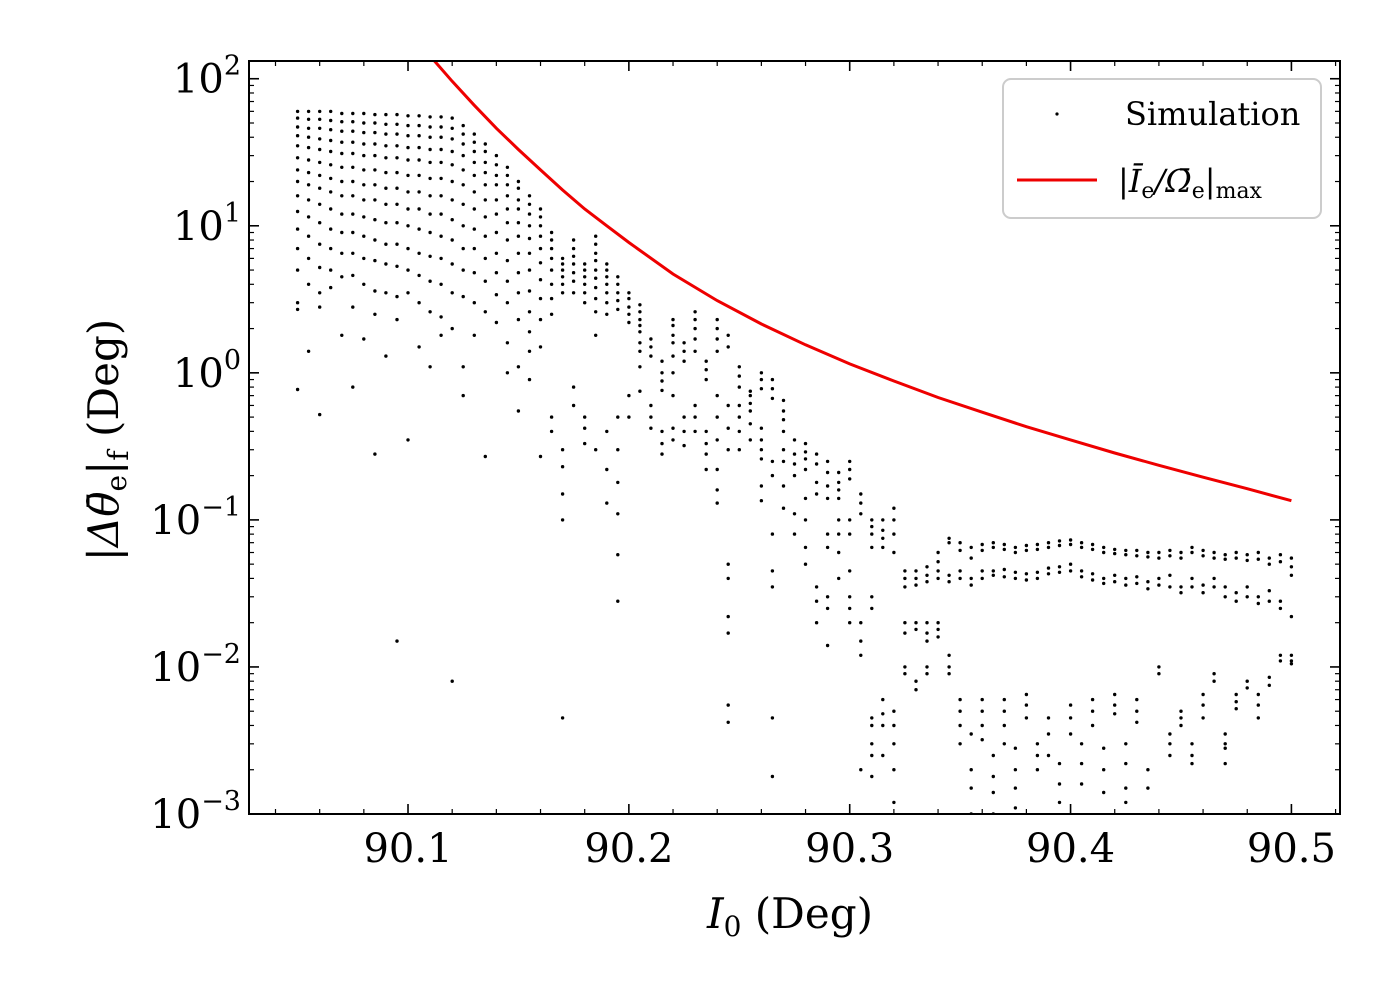  What do you see at coordinates (849, 849) in the screenshot?
I see `x-tick-label: 90.3` at bounding box center [849, 849].